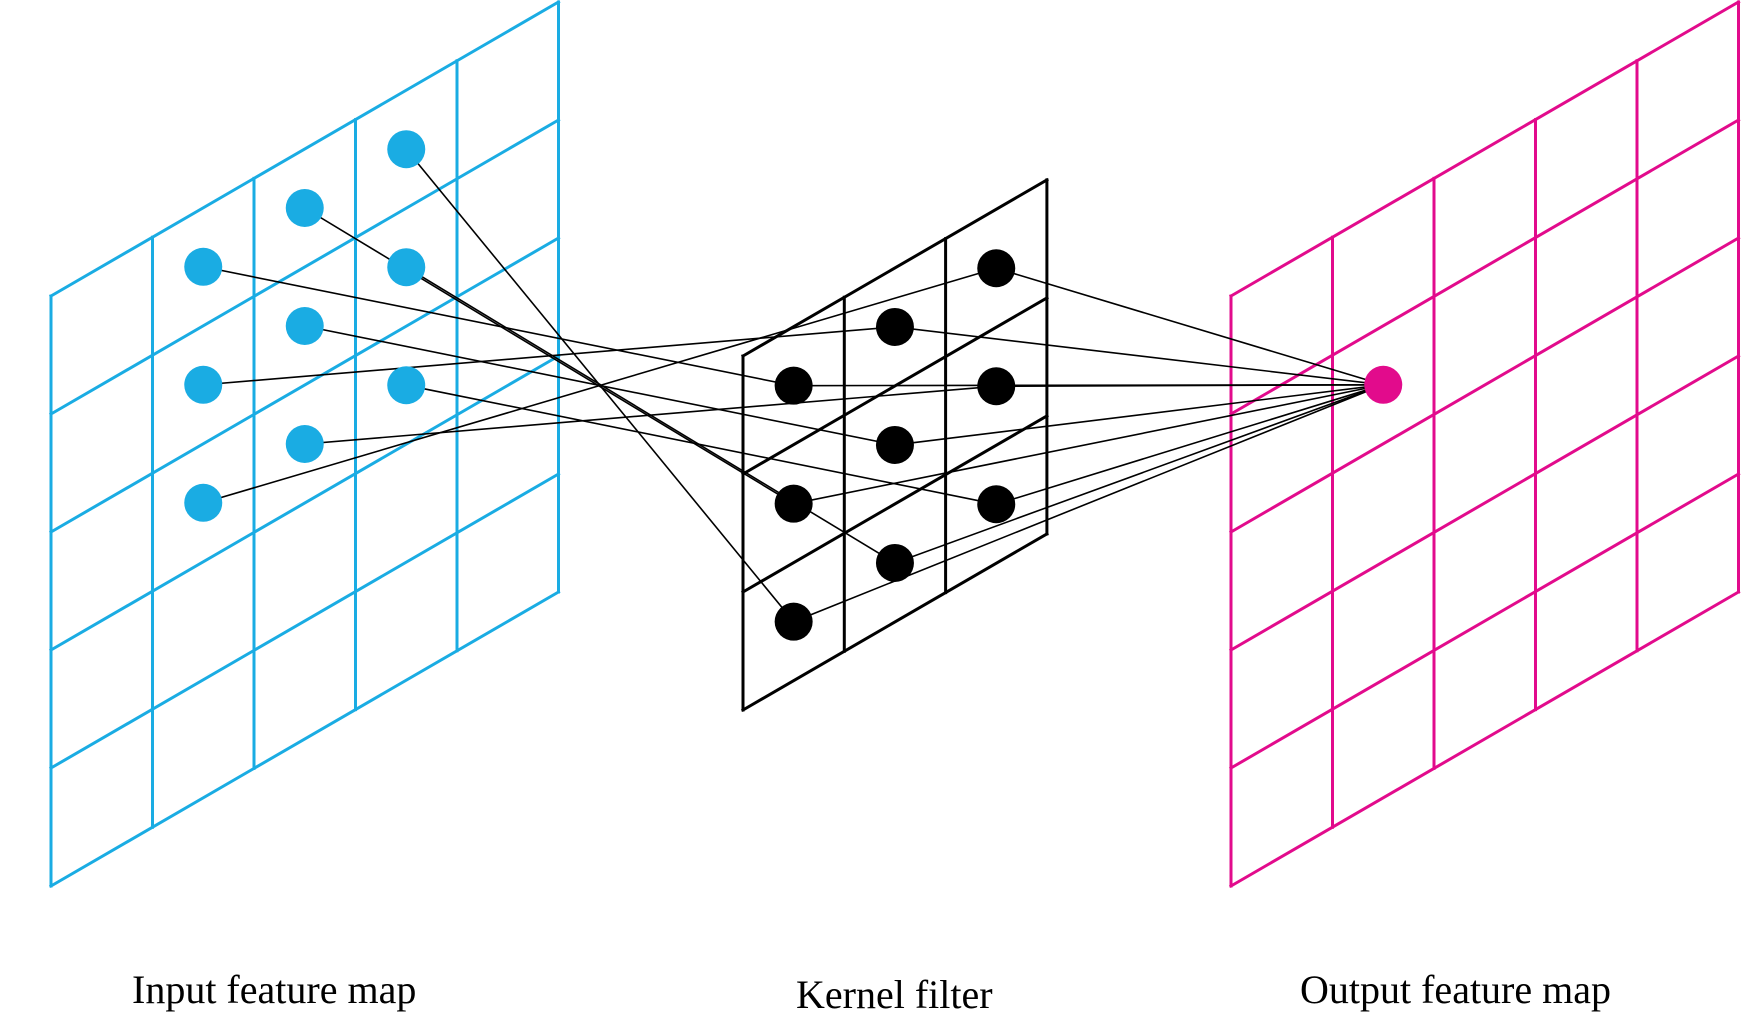  I want to click on input-feature-map-caption: Input feature map, so click(274, 989).